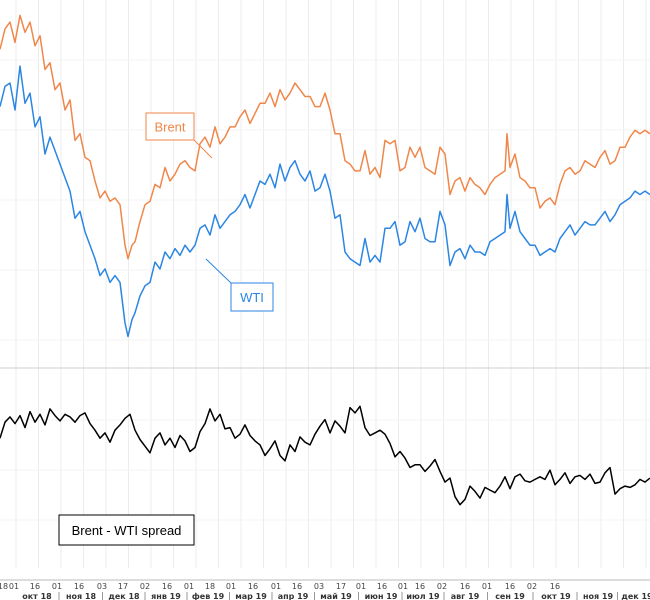 This screenshot has height=600, width=650. Describe the element at coordinates (81, 596) in the screenshot. I see `x-tick-month: ноя 18` at that location.